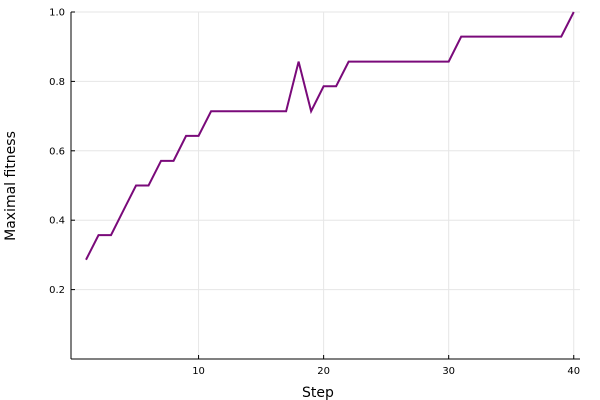 The height and width of the screenshot is (400, 600). What do you see at coordinates (57, 13) in the screenshot?
I see `y-tick-label-1: 1.0` at bounding box center [57, 13].